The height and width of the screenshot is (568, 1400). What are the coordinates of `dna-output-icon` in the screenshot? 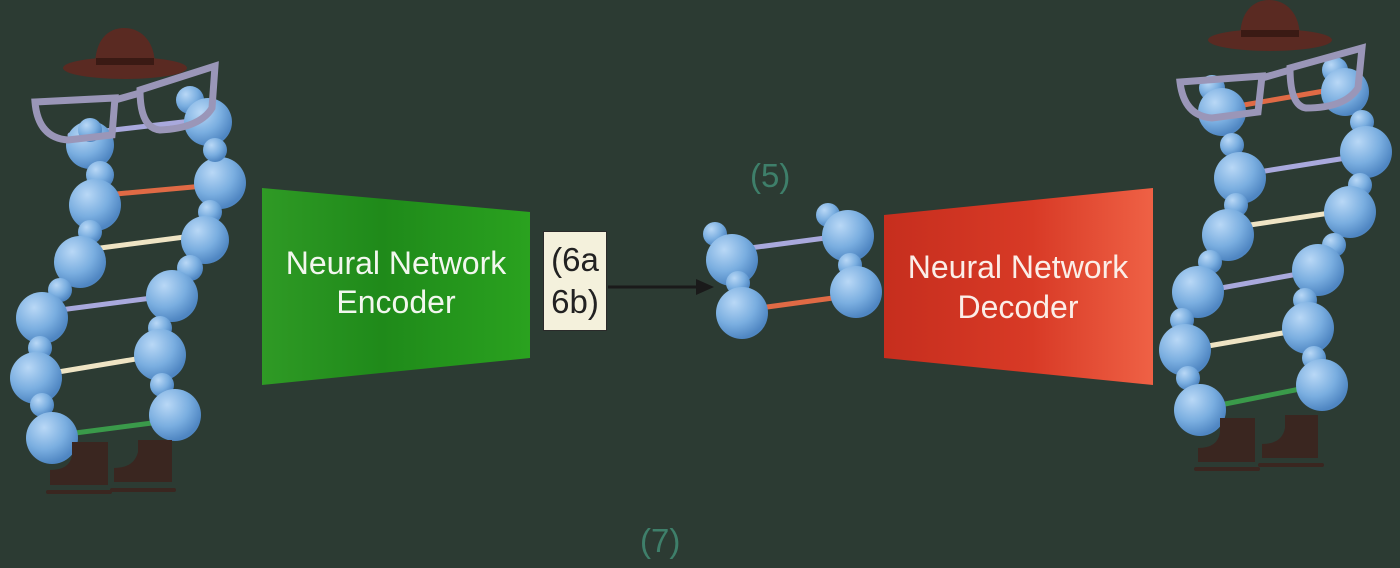 It's located at (1275, 235).